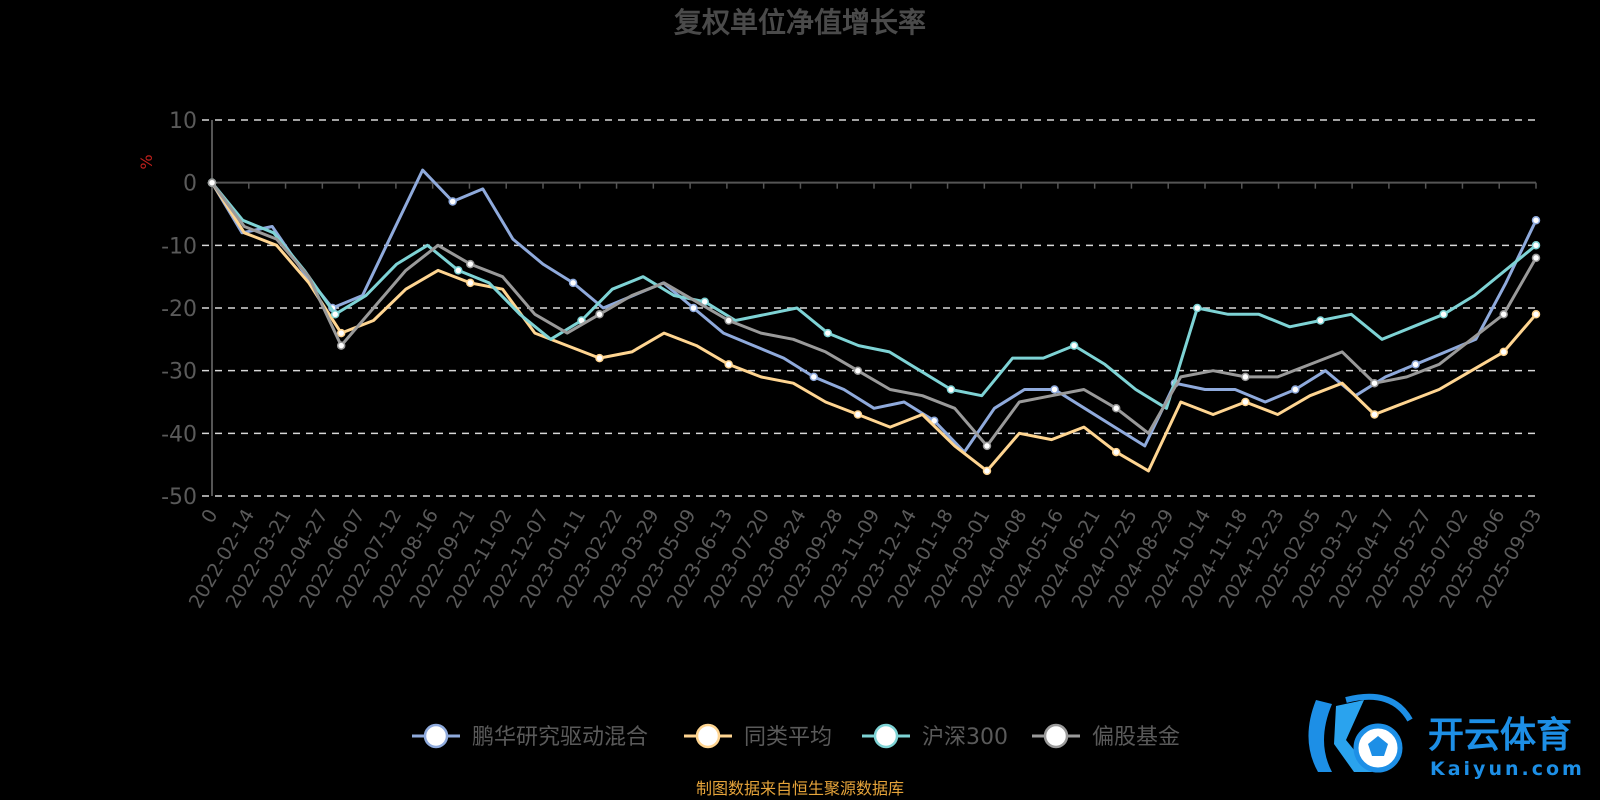 The height and width of the screenshot is (800, 1600). I want to click on legend-item-0: 鹏华研究驱动混合, so click(530, 736).